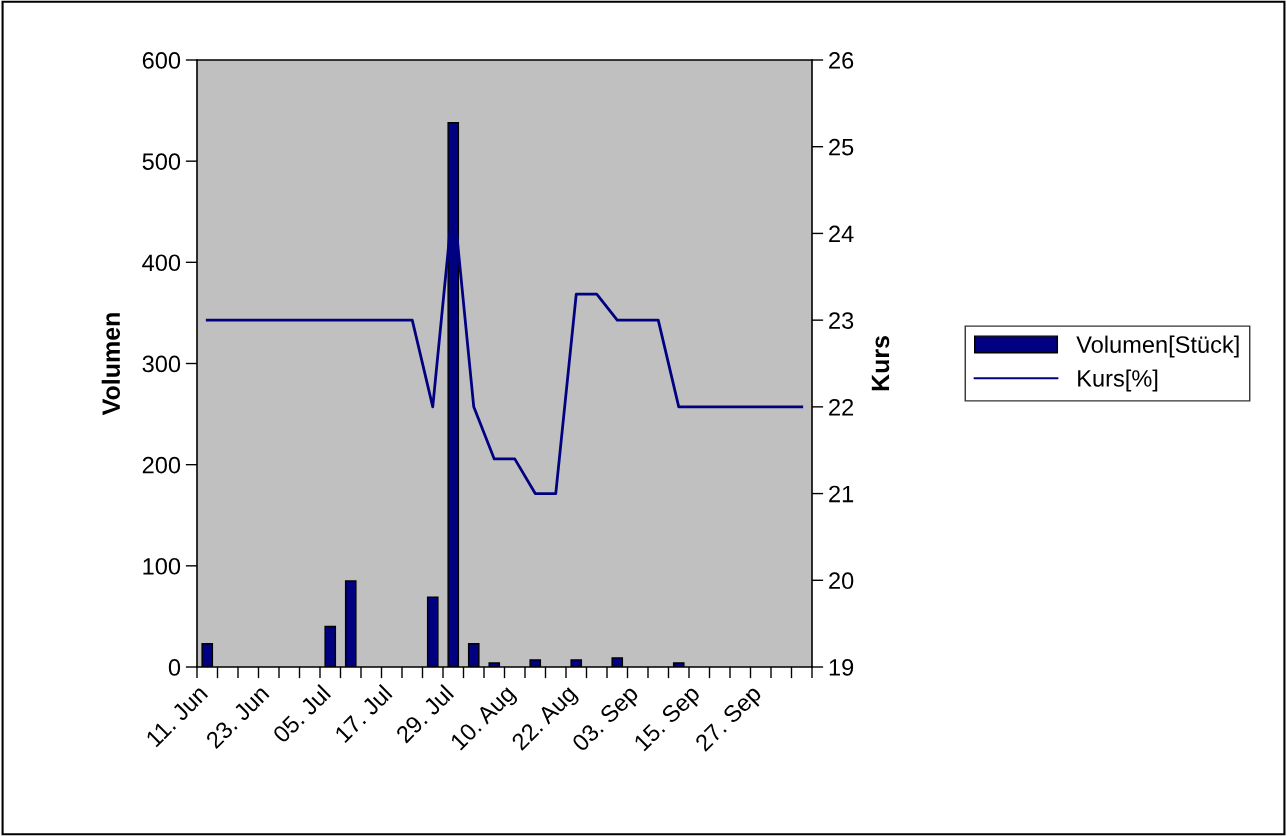 The height and width of the screenshot is (836, 1287). I want to click on y2-tick-label: 26, so click(841, 60).